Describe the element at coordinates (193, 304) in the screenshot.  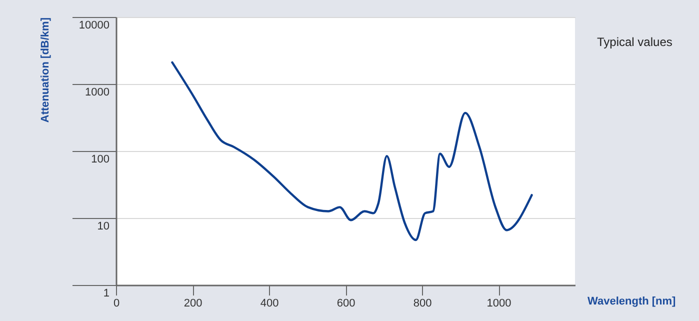
I see `x-tick-label: 200` at that location.